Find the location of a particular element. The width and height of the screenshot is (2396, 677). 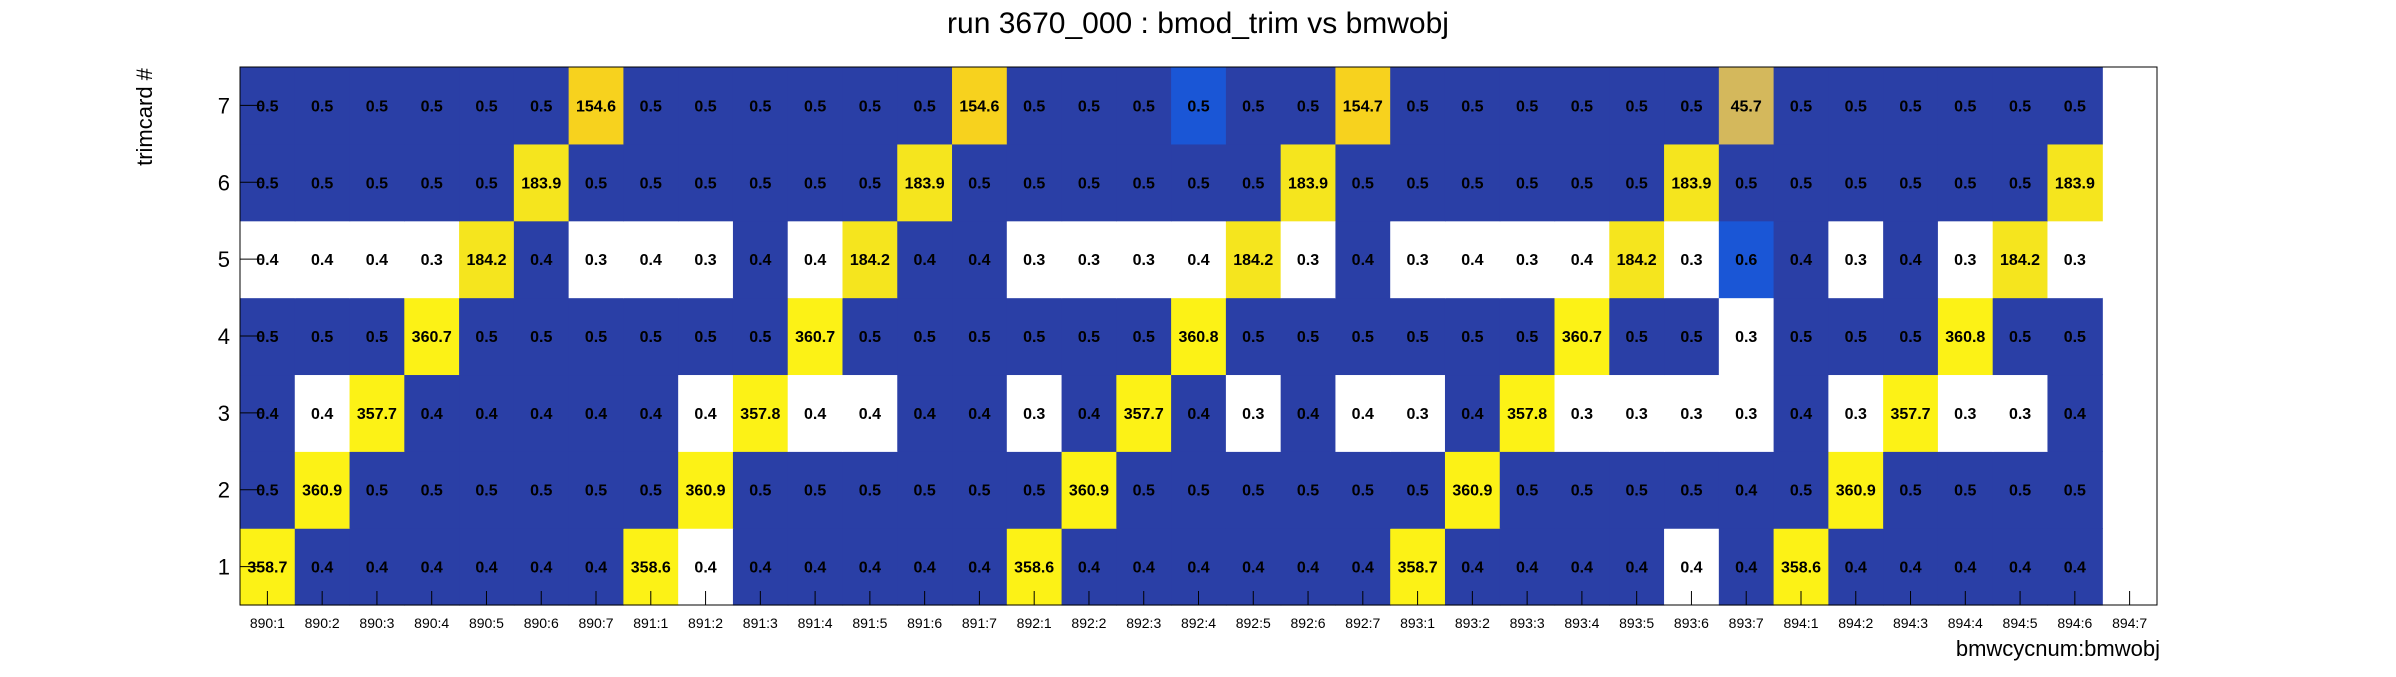

cell-value-label: 154.6 is located at coordinates (596, 106).